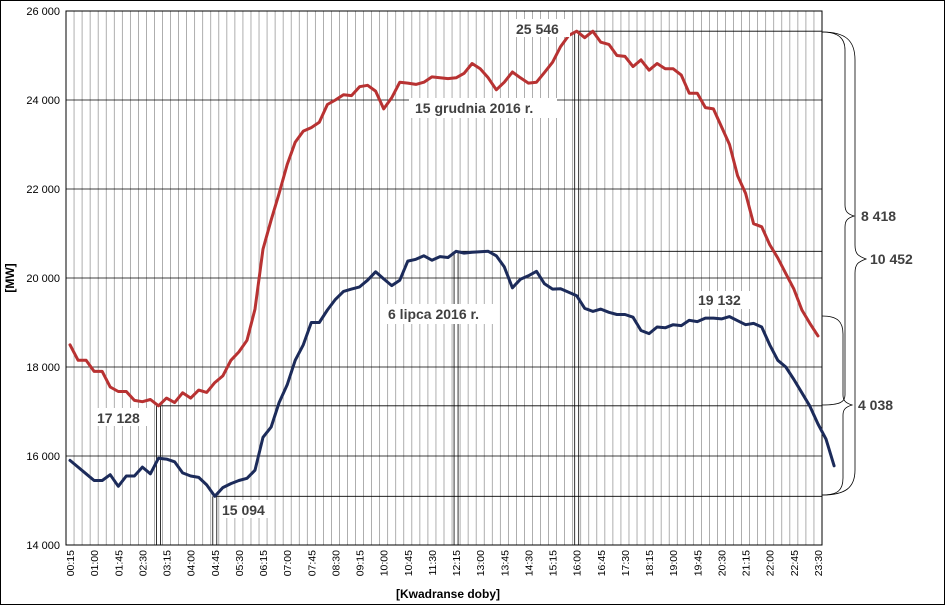  I want to click on x-tick-label: 13:45, so click(505, 563).